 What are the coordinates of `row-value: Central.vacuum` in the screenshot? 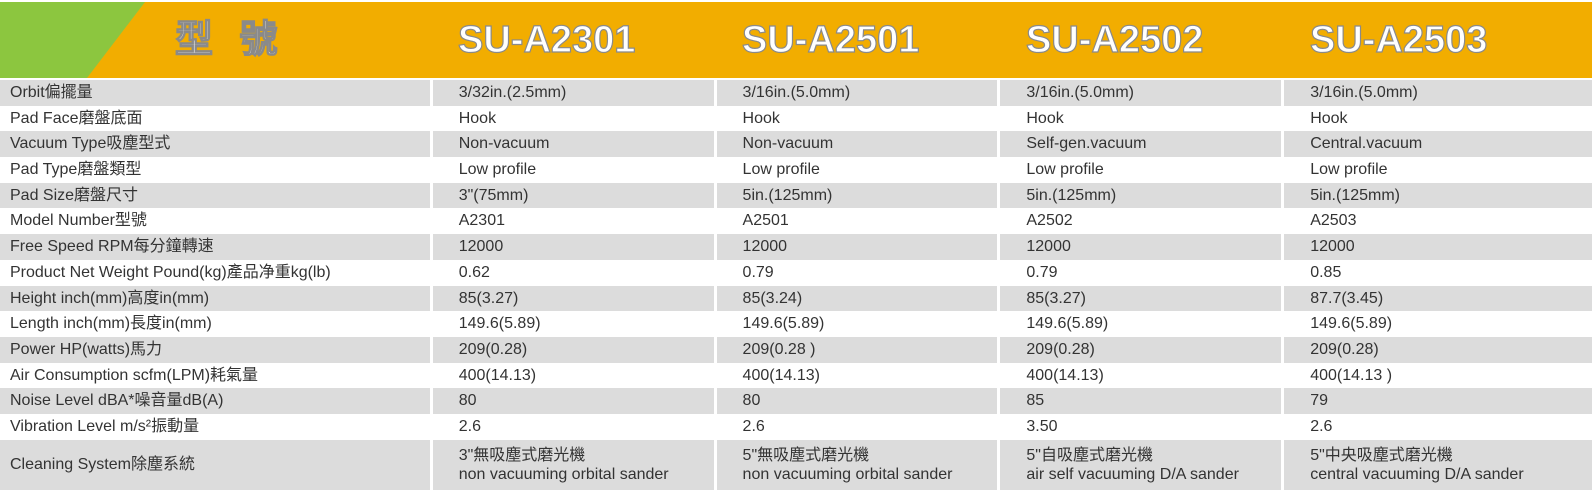 It's located at (1438, 144).